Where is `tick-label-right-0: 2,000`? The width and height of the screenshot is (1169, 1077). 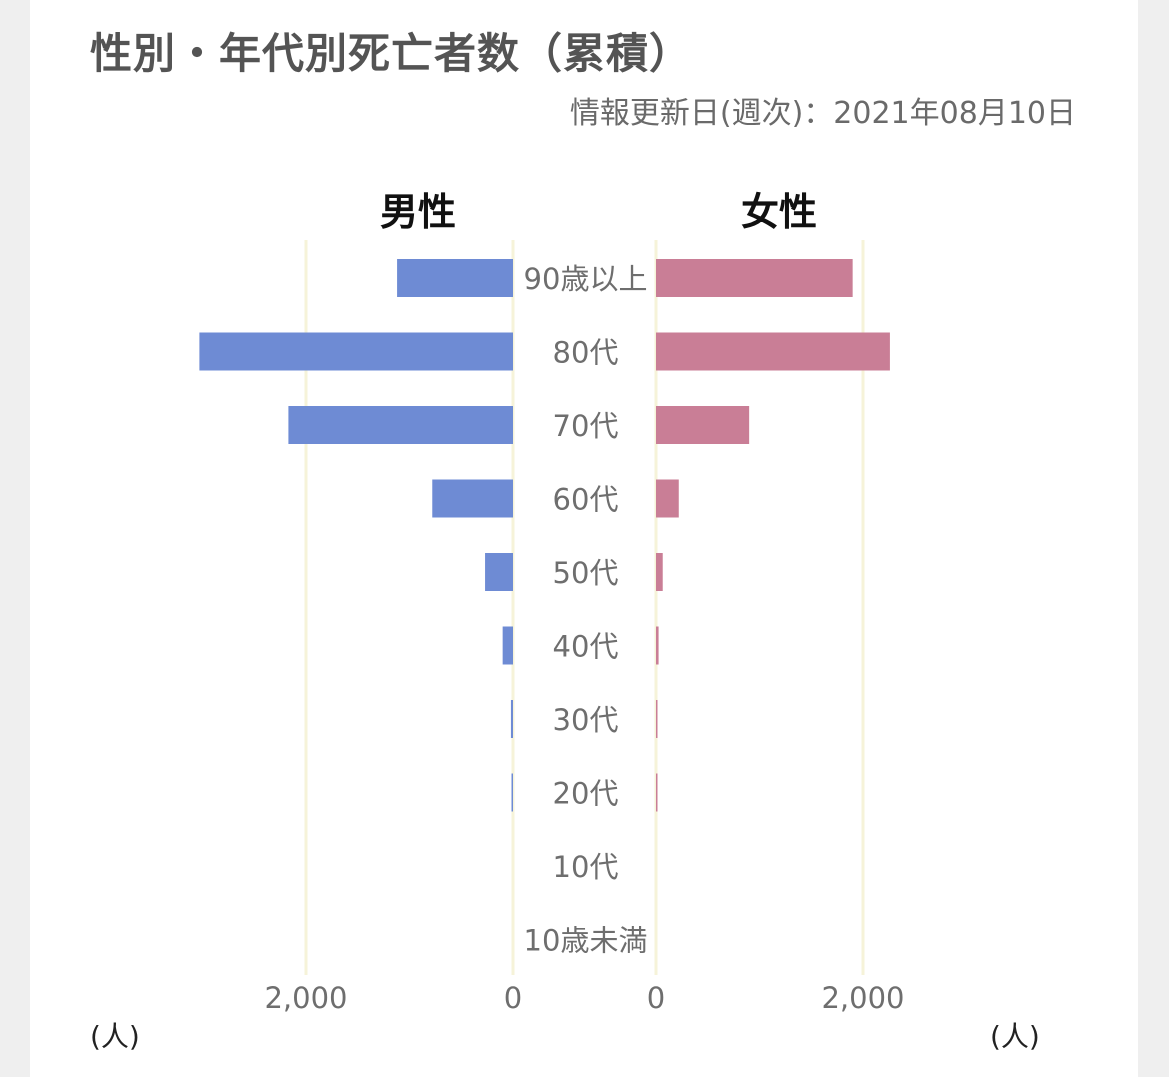 tick-label-right-0: 2,000 is located at coordinates (862, 998).